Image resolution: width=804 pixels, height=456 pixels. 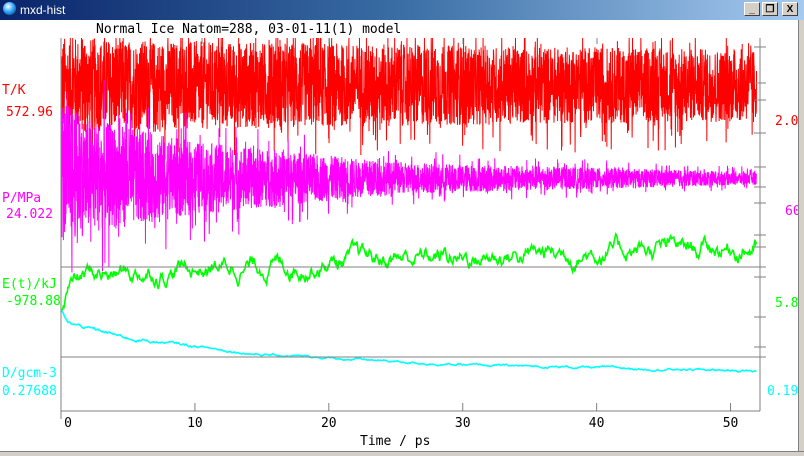 I want to click on series-current-value: 24.022, so click(x=29, y=214).